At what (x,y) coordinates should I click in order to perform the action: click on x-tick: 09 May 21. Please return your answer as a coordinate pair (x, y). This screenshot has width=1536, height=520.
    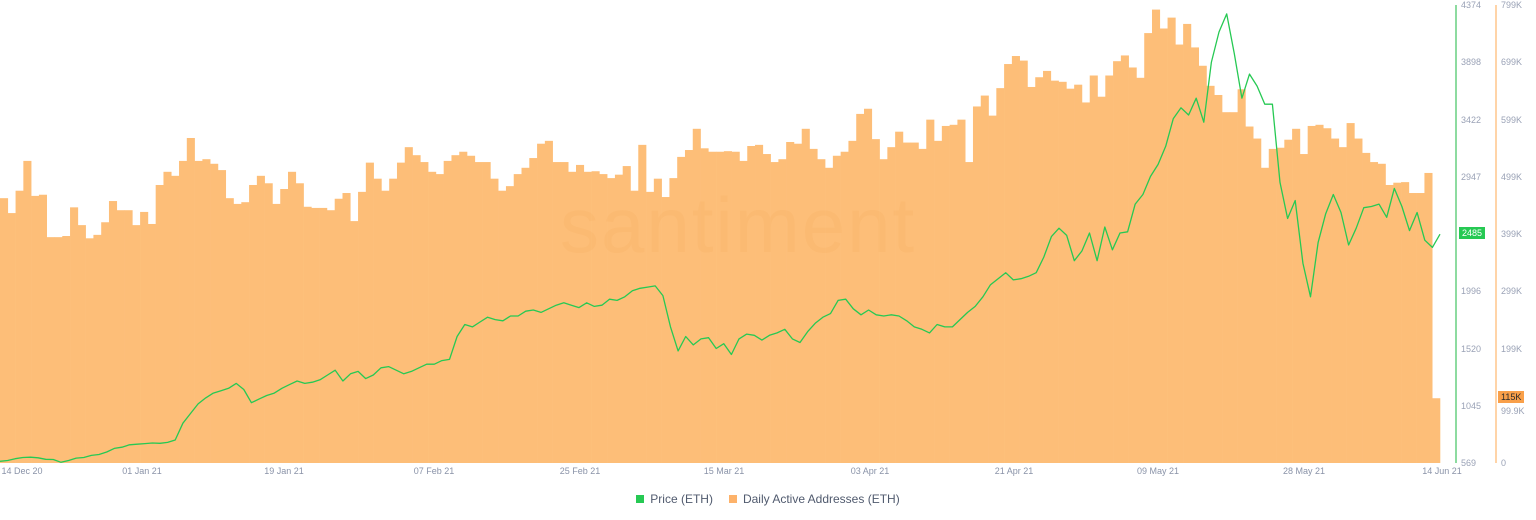
    Looking at the image, I should click on (1158, 471).